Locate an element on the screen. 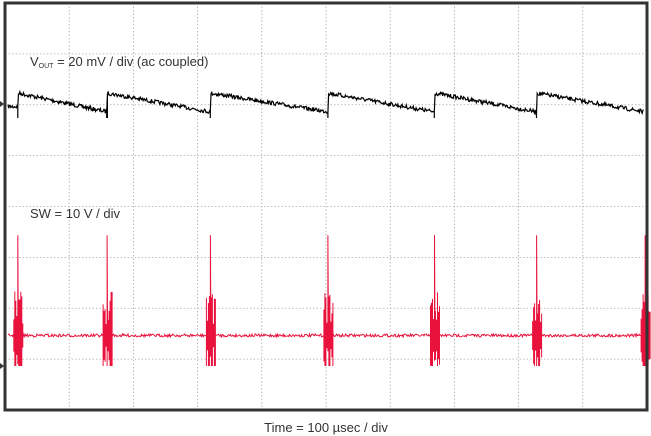  ch1-marker is located at coordinates (2, 104).